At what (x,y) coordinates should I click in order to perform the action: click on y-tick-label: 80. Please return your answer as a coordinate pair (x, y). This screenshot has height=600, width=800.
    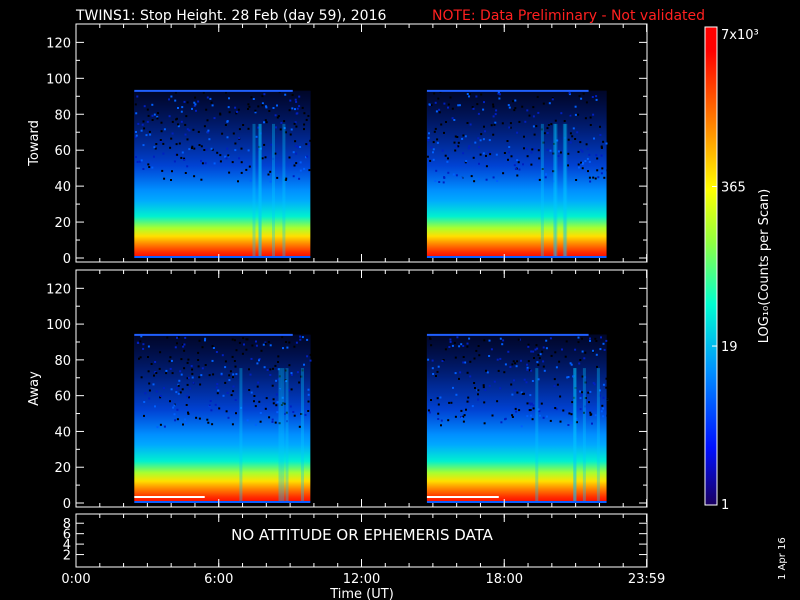
    Looking at the image, I should click on (62, 361).